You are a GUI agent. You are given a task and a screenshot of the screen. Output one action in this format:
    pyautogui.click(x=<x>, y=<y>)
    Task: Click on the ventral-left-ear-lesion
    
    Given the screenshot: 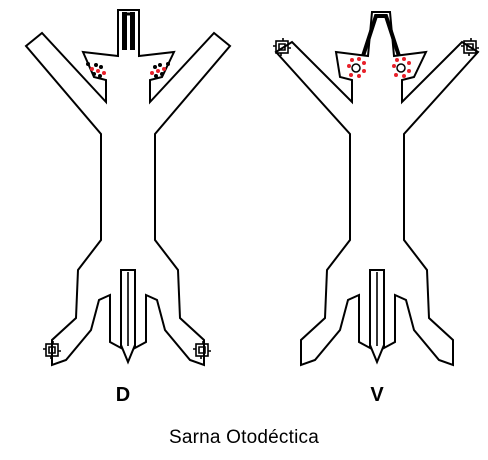 What is the action you would take?
    pyautogui.click(x=356, y=67)
    